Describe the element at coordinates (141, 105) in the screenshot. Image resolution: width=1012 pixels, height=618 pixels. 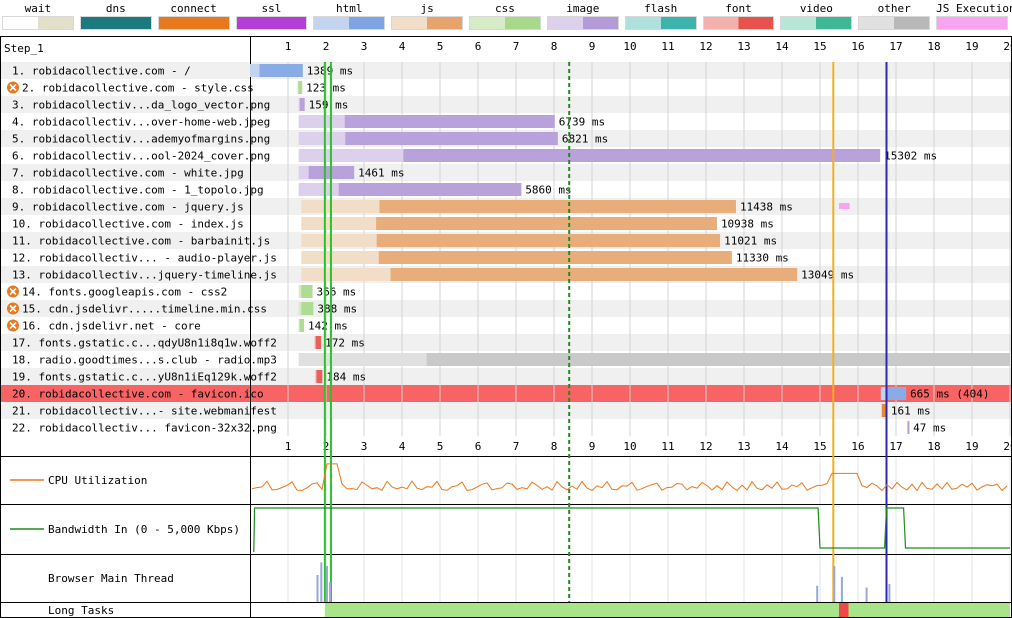
I see `request-label: 3. robidacollectiv...da_logo_vector.png` at that location.